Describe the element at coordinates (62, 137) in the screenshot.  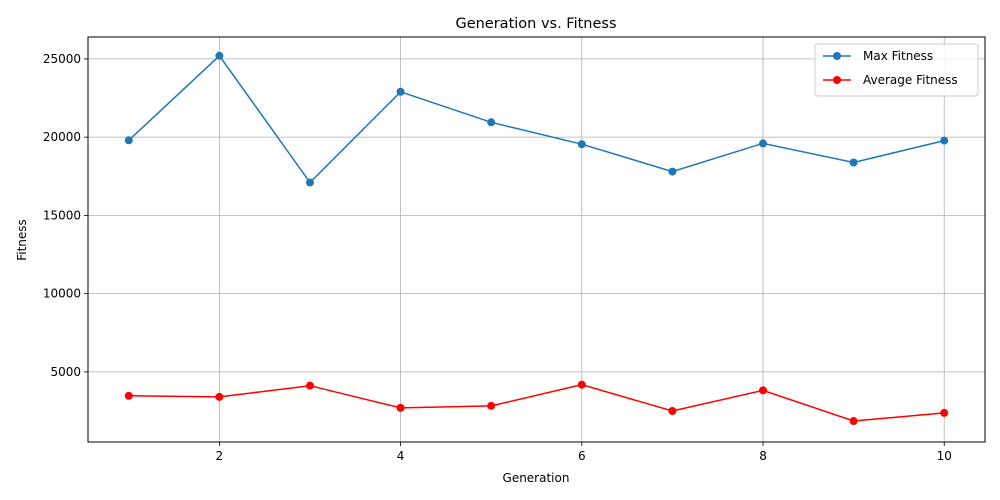
I see `y-tick-label: 20000` at that location.